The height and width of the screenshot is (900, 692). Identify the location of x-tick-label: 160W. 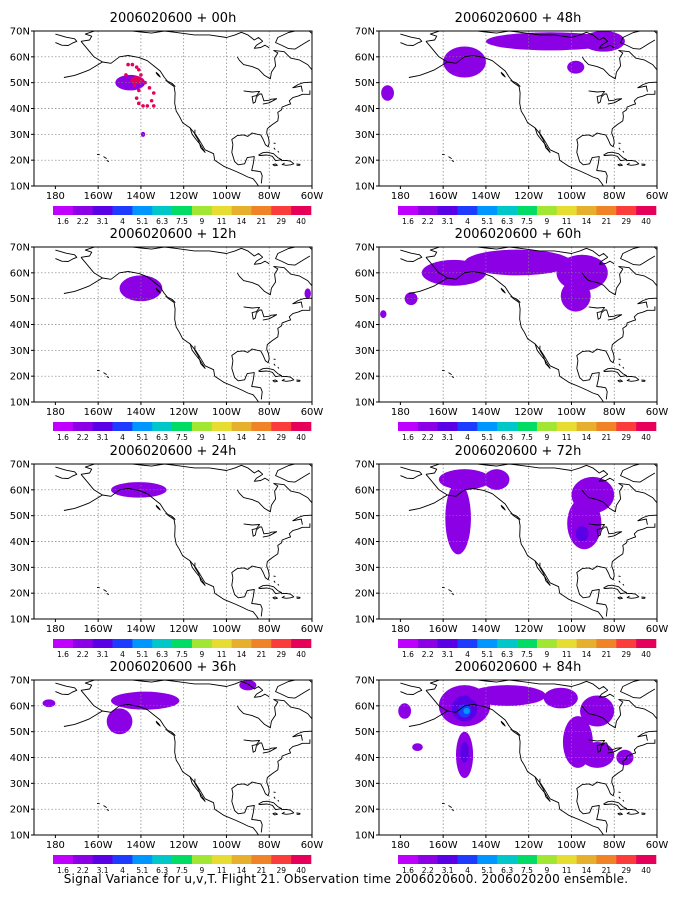
(443, 629).